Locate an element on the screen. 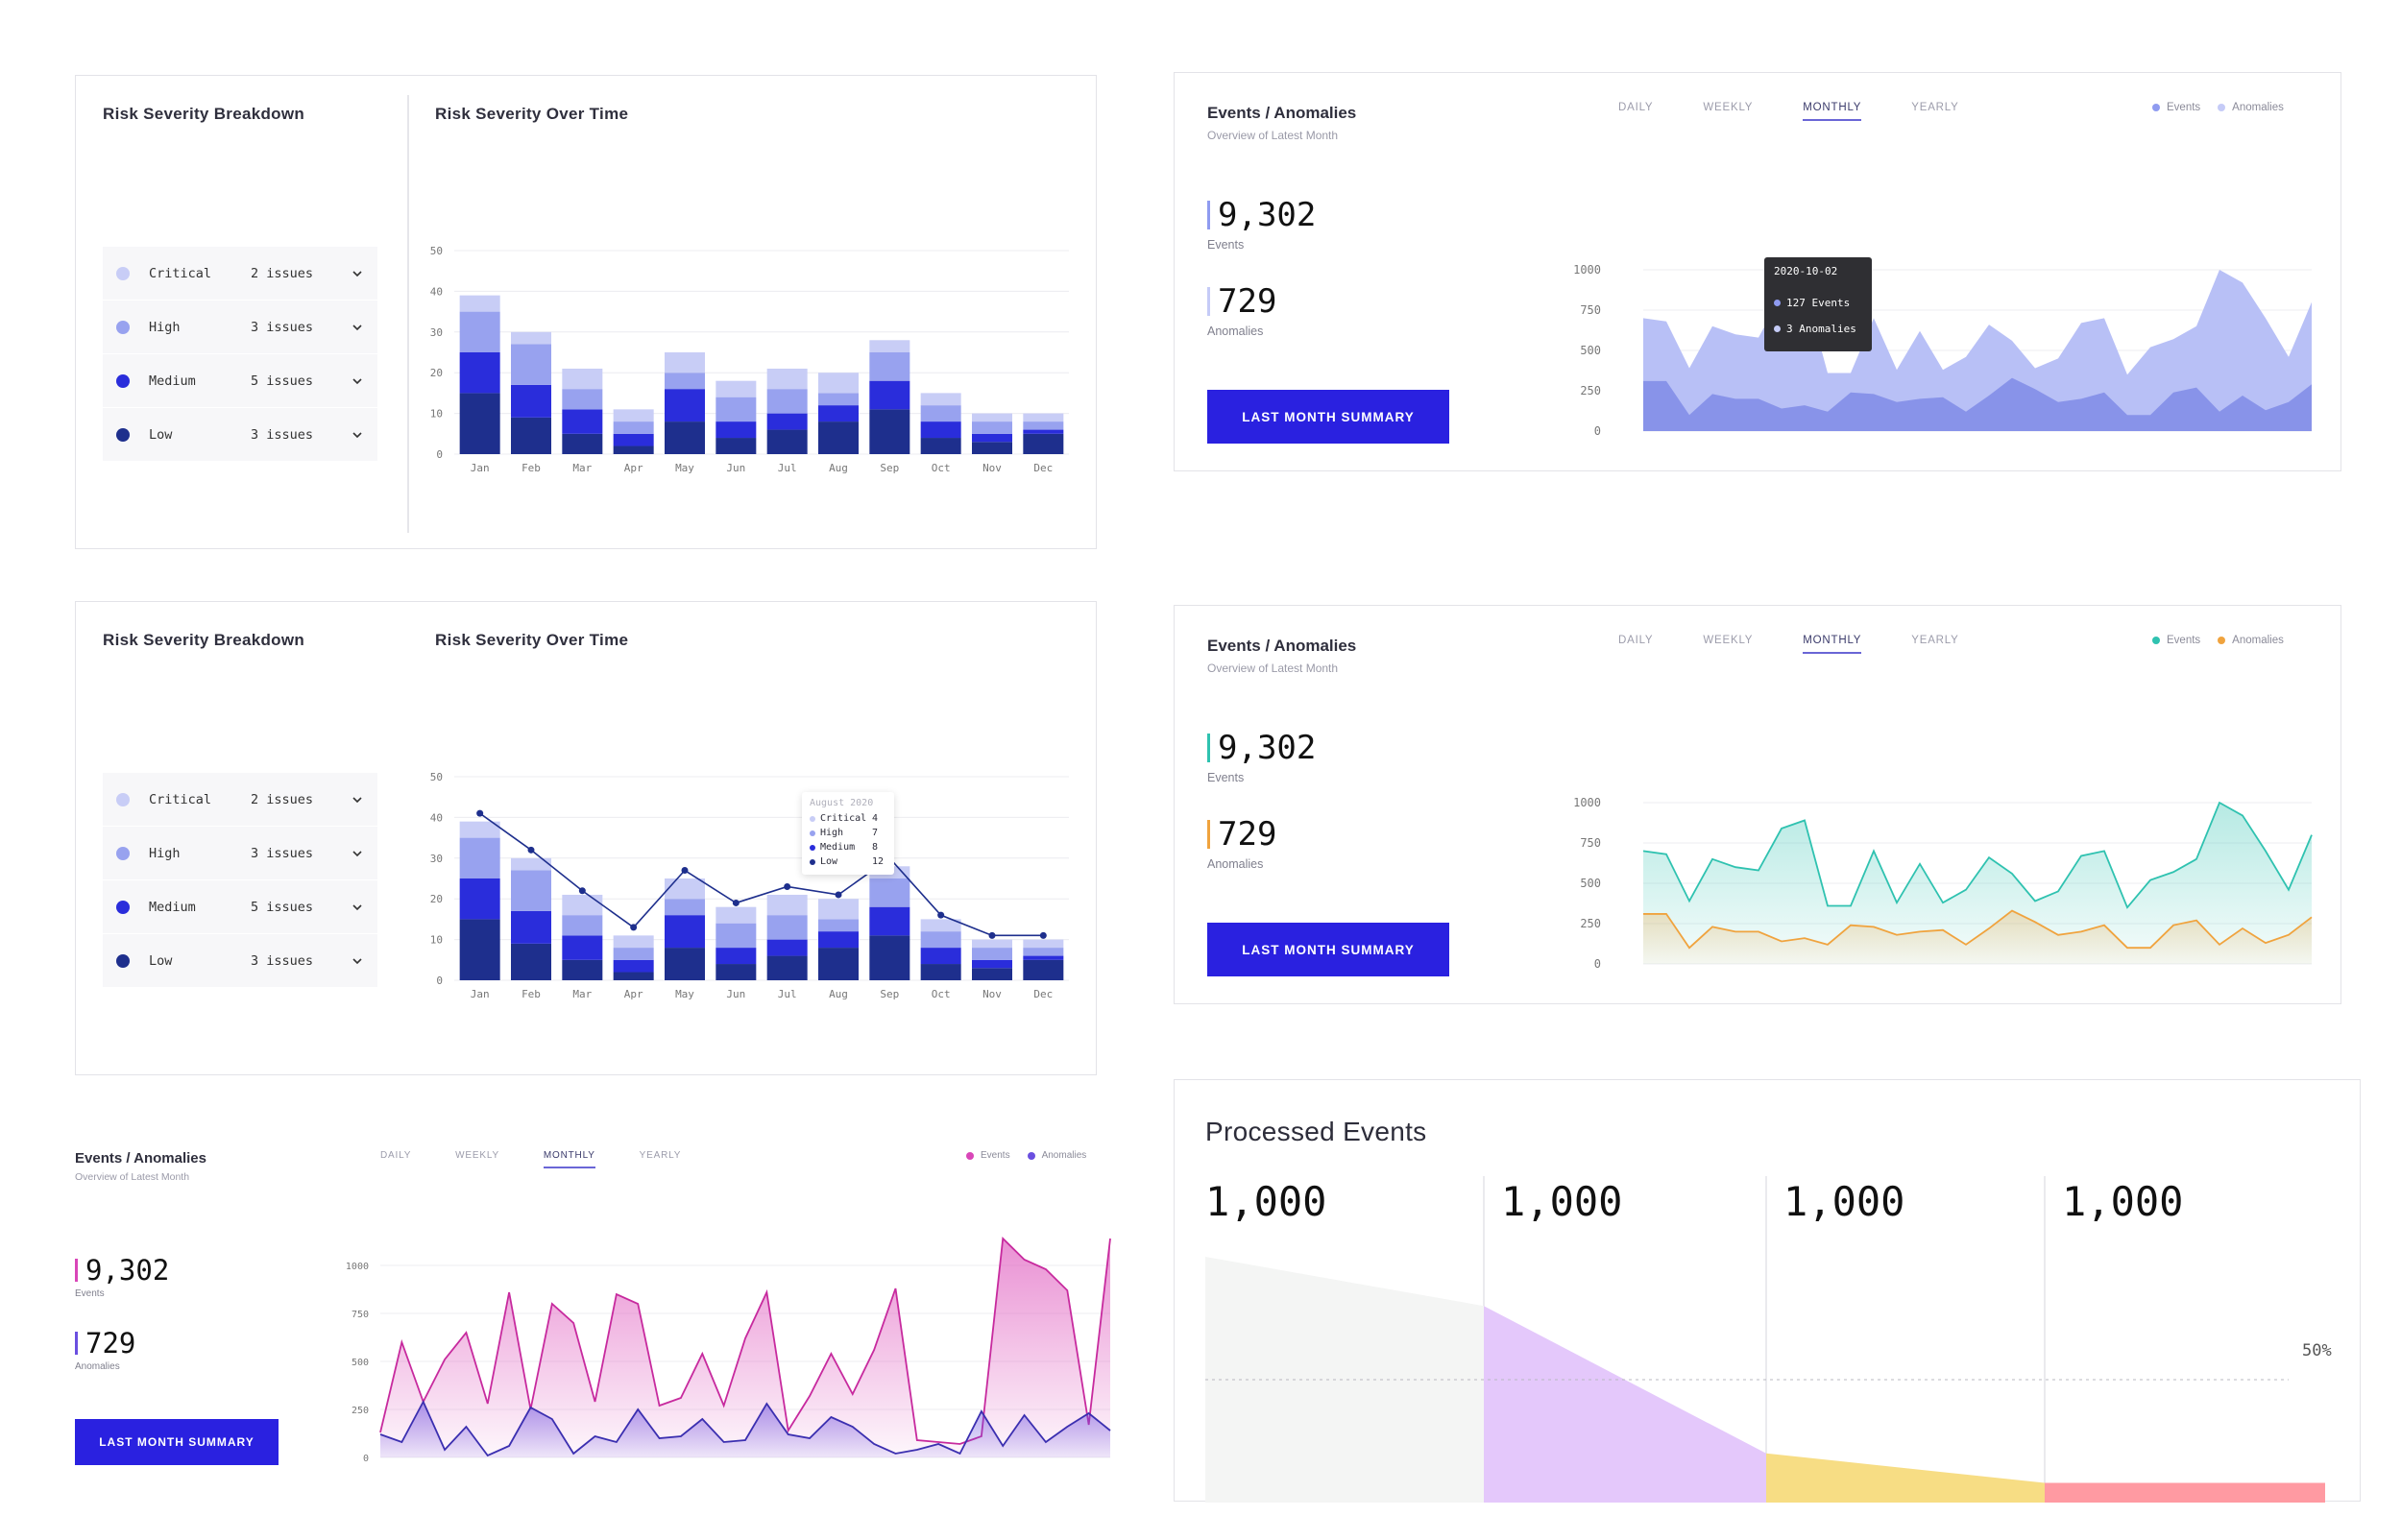  high-dot-icon is located at coordinates (123, 327).